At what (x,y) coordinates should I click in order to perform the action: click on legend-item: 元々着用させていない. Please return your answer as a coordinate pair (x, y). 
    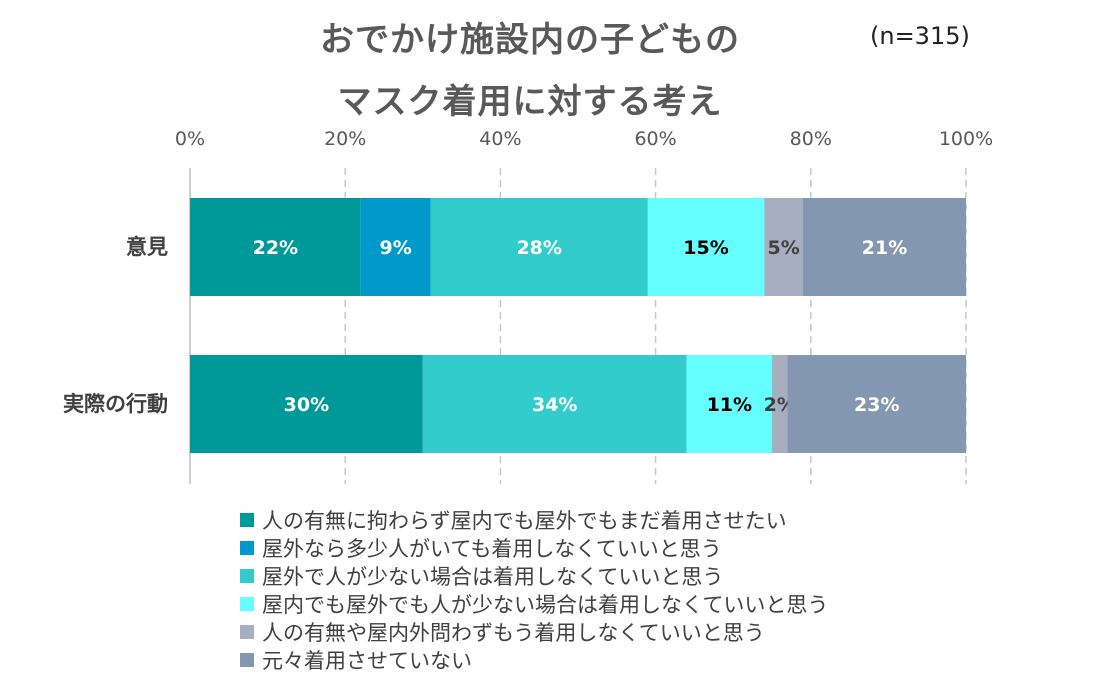
    Looking at the image, I should click on (534, 660).